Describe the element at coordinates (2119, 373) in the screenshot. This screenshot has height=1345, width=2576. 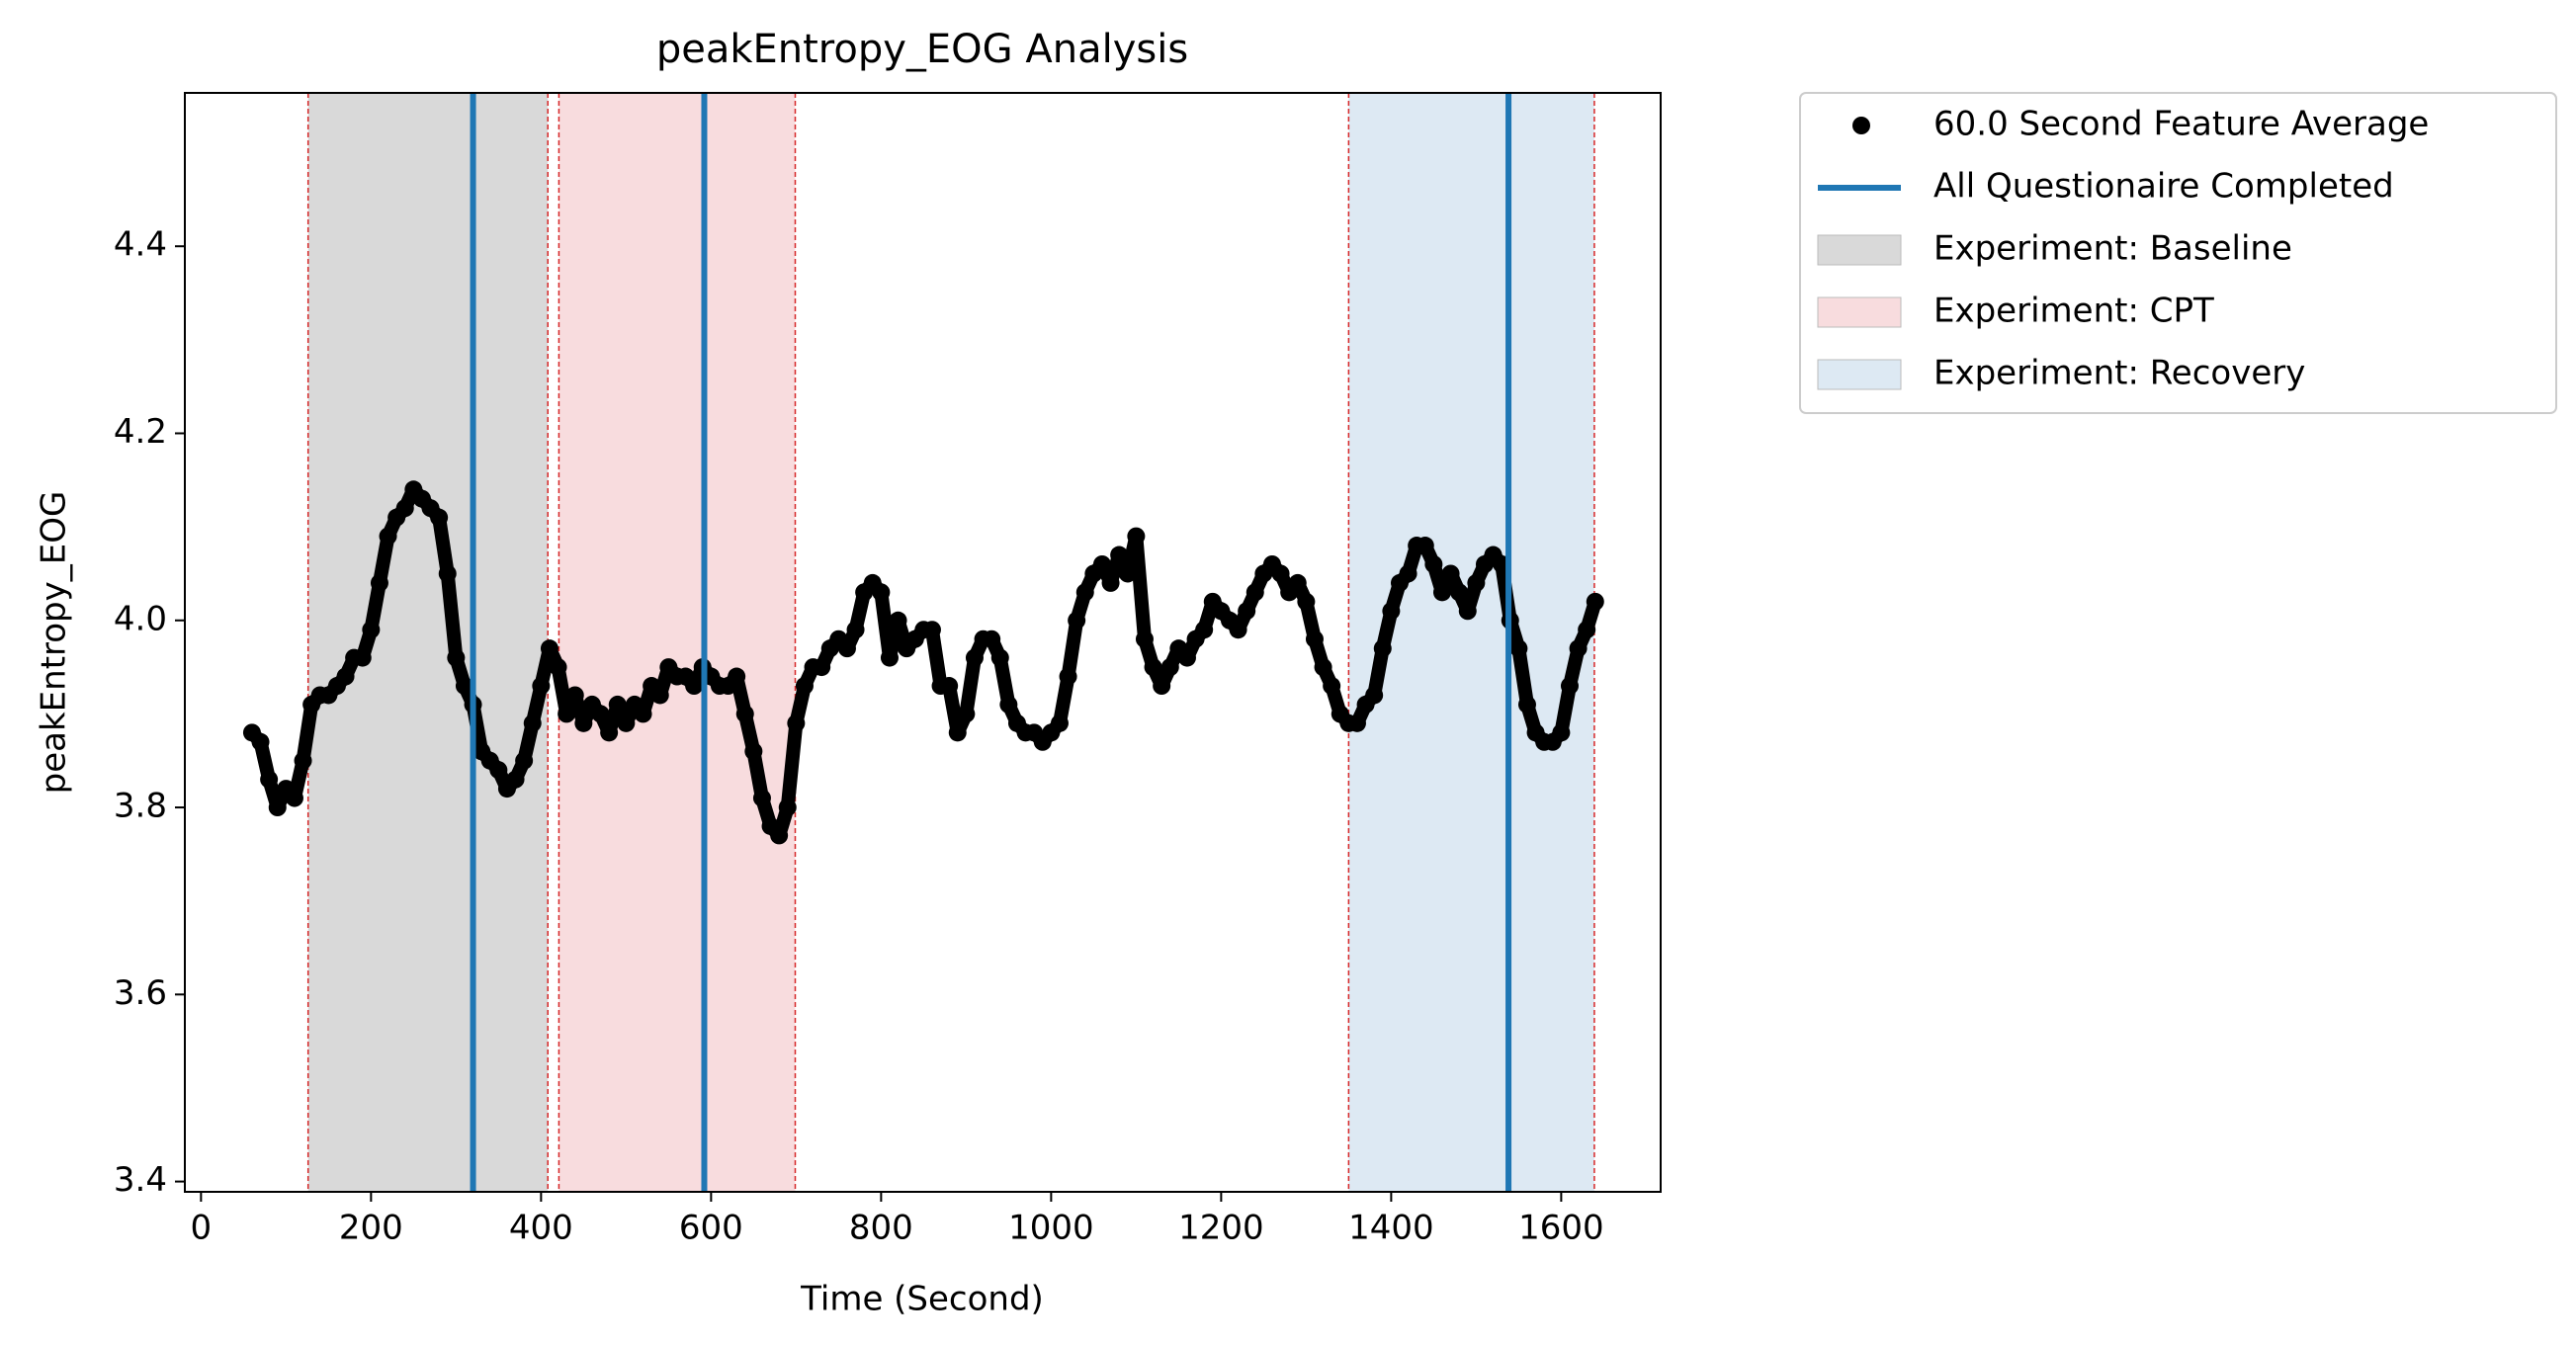
I see `legend-label: Experiment: Recovery` at that location.